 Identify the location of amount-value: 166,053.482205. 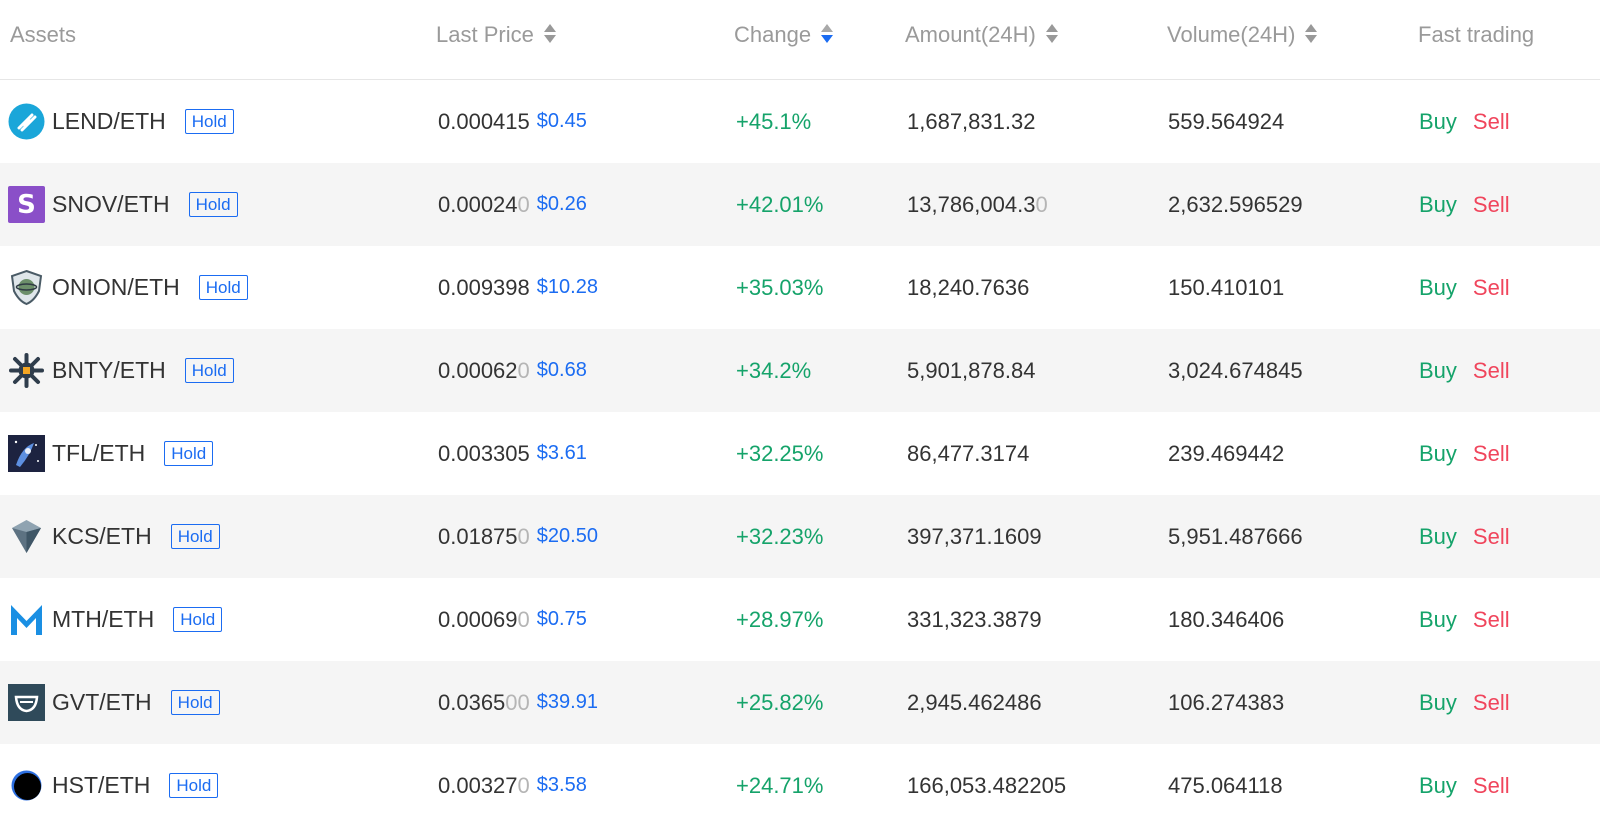
(987, 785).